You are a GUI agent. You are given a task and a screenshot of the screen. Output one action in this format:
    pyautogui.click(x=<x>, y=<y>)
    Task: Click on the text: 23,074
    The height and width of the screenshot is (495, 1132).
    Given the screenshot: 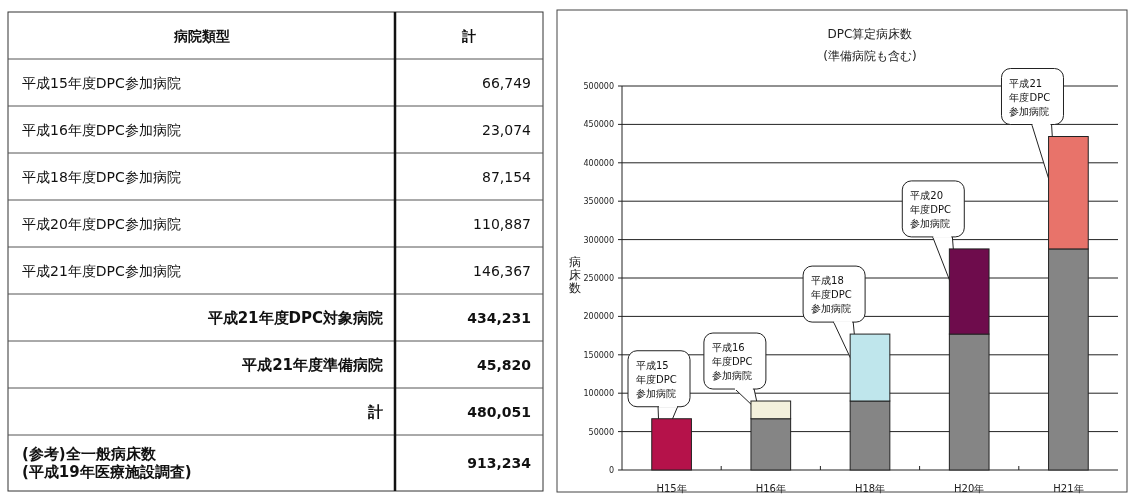 What is the action you would take?
    pyautogui.click(x=507, y=129)
    